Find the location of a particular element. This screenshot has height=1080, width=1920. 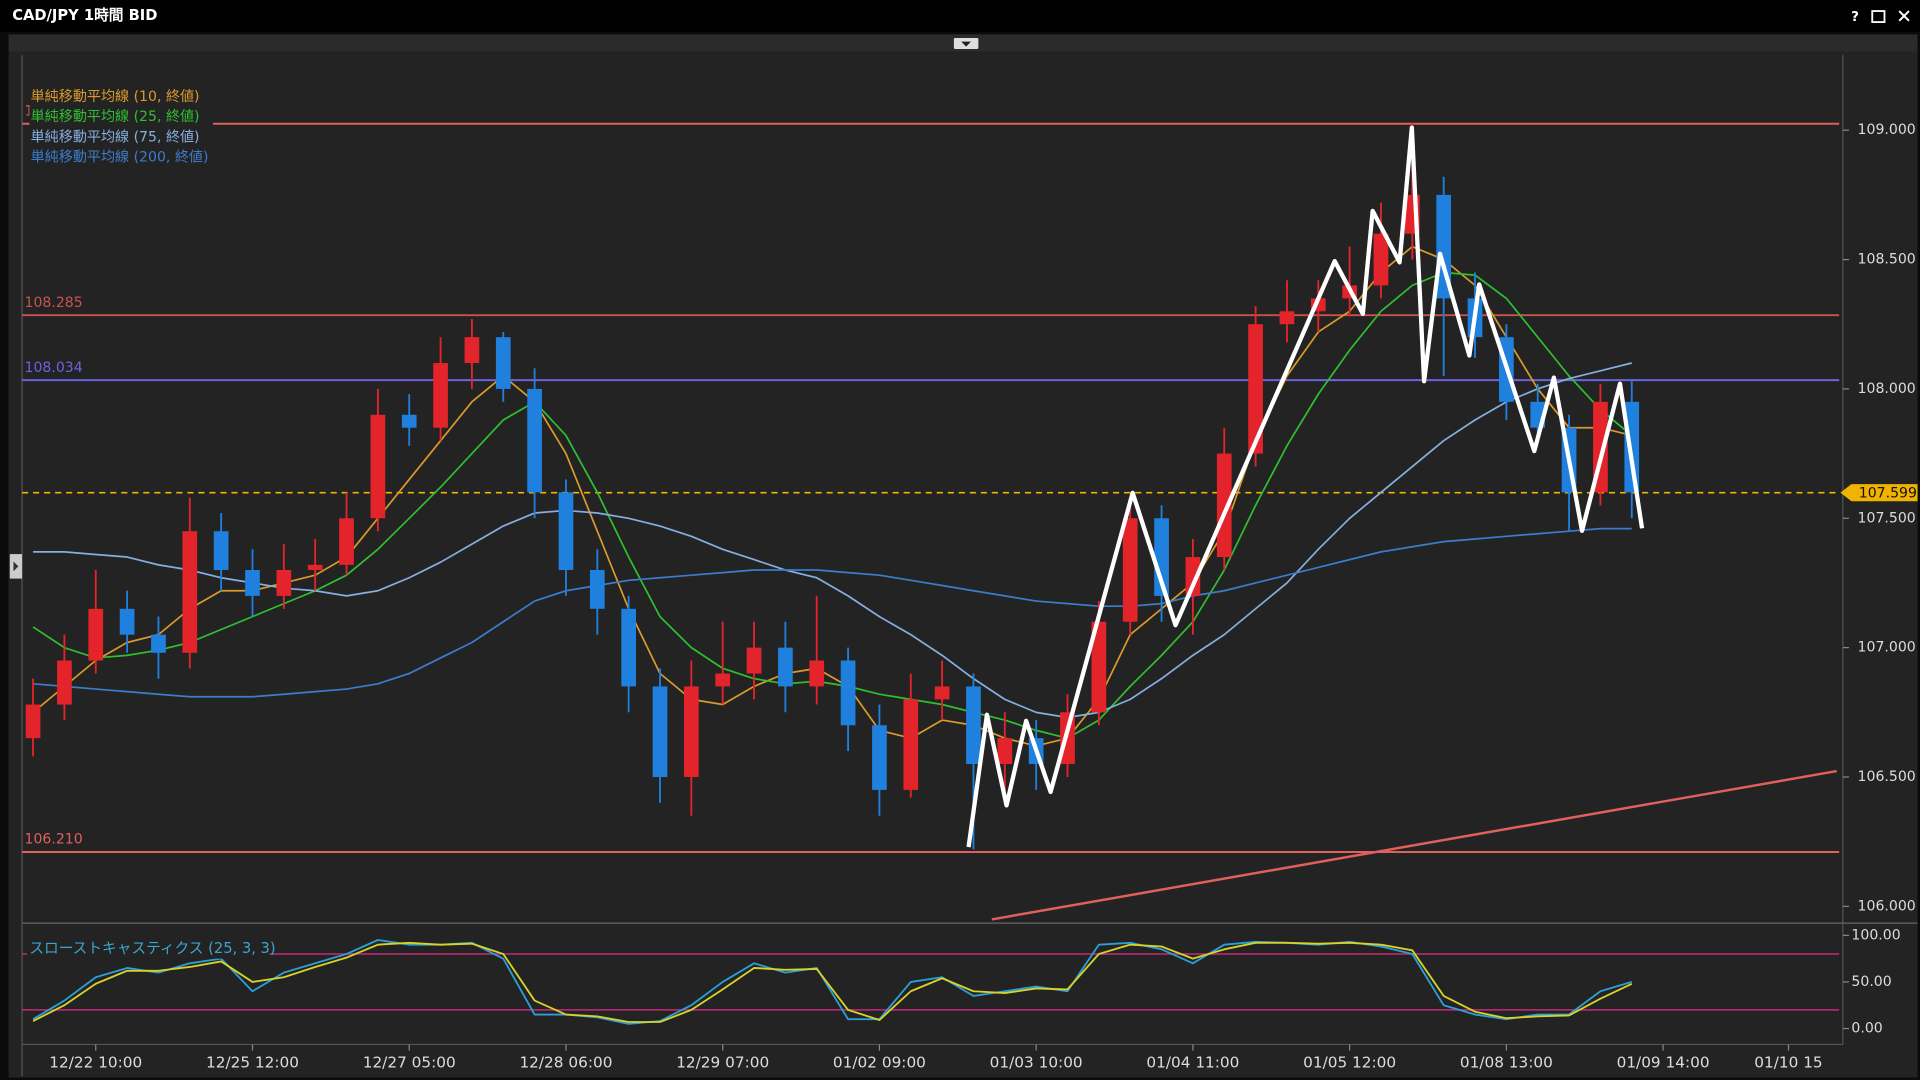

collapse-icon is located at coordinates (966, 44).